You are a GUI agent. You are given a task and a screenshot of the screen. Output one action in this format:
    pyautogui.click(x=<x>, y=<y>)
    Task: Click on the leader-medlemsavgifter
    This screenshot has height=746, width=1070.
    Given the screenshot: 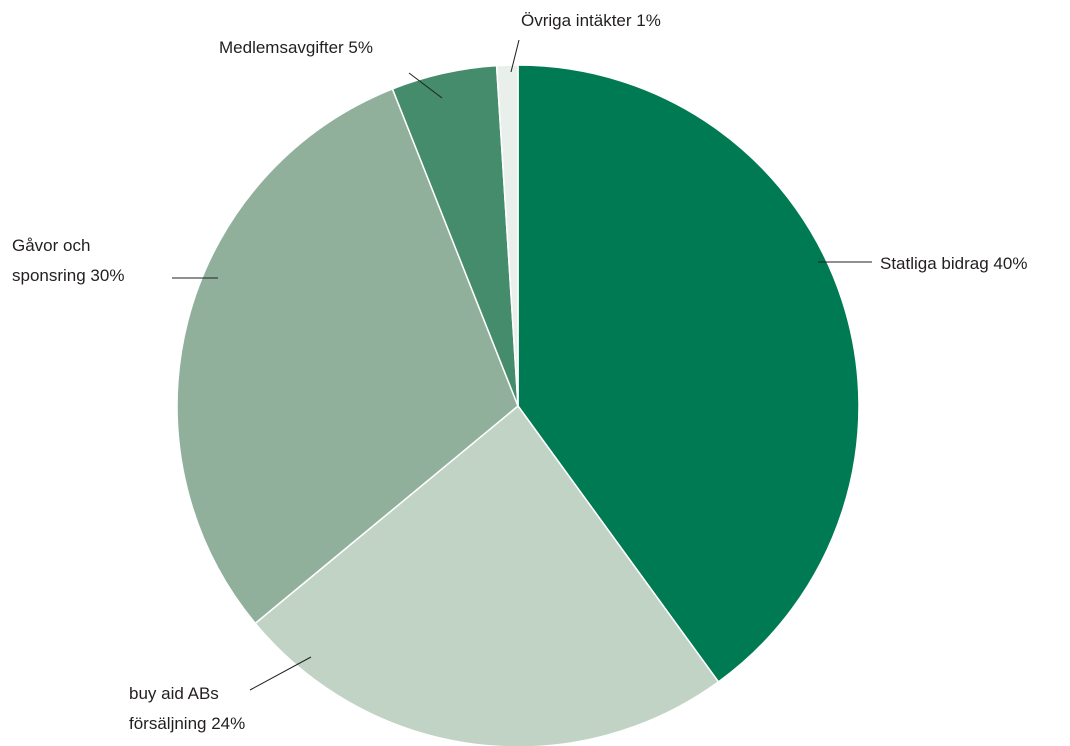 What is the action you would take?
    pyautogui.click(x=425, y=85)
    